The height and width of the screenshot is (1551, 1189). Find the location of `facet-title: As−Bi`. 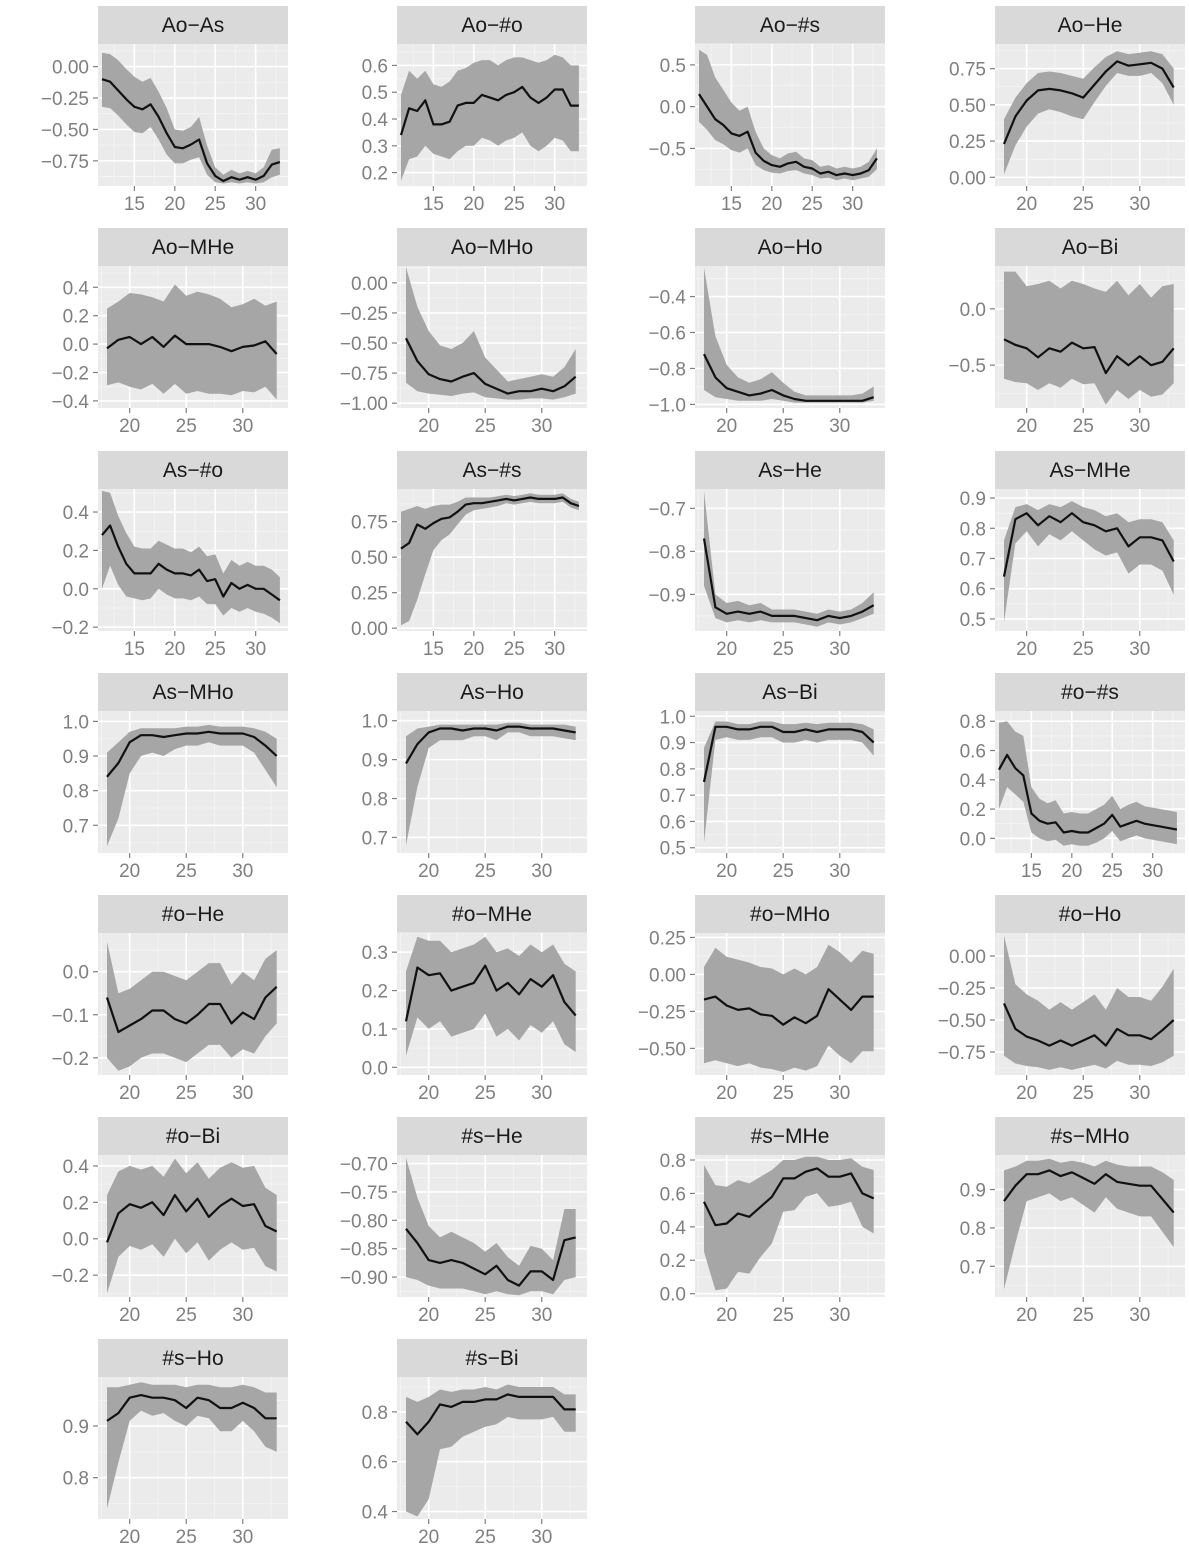

facet-title: As−Bi is located at coordinates (789, 692).